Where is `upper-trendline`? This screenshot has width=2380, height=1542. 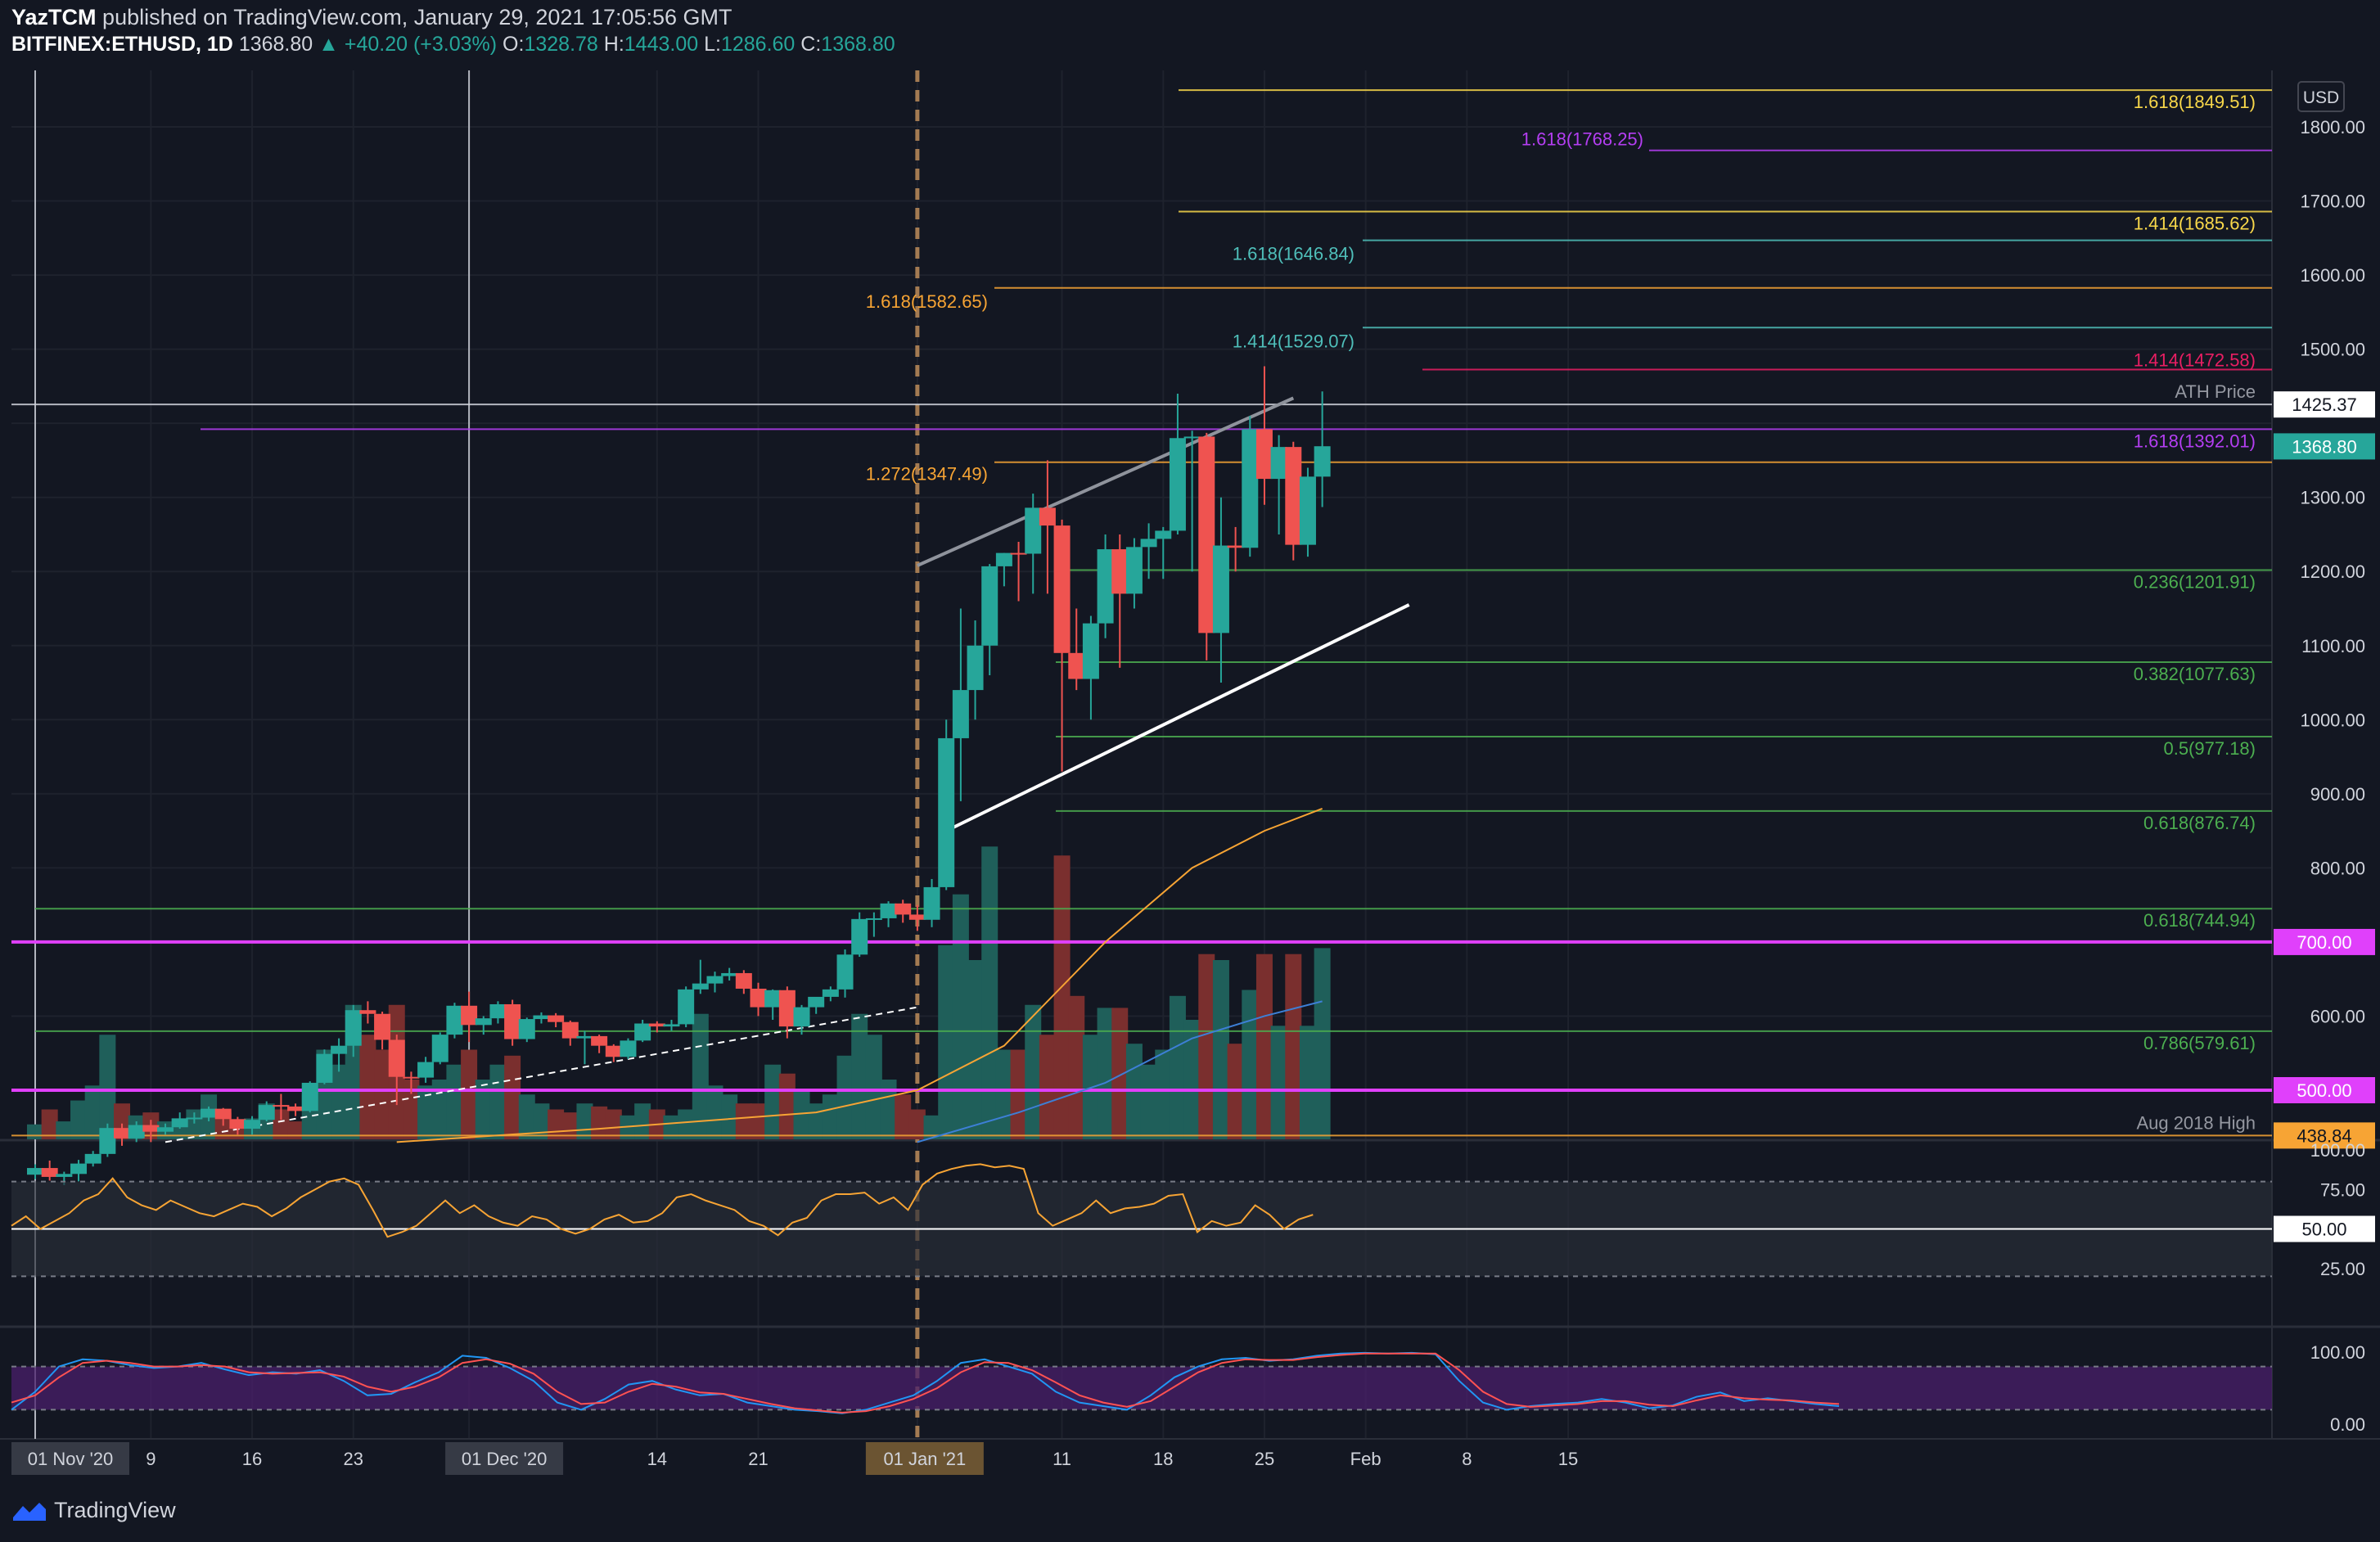 upper-trendline is located at coordinates (1106, 482).